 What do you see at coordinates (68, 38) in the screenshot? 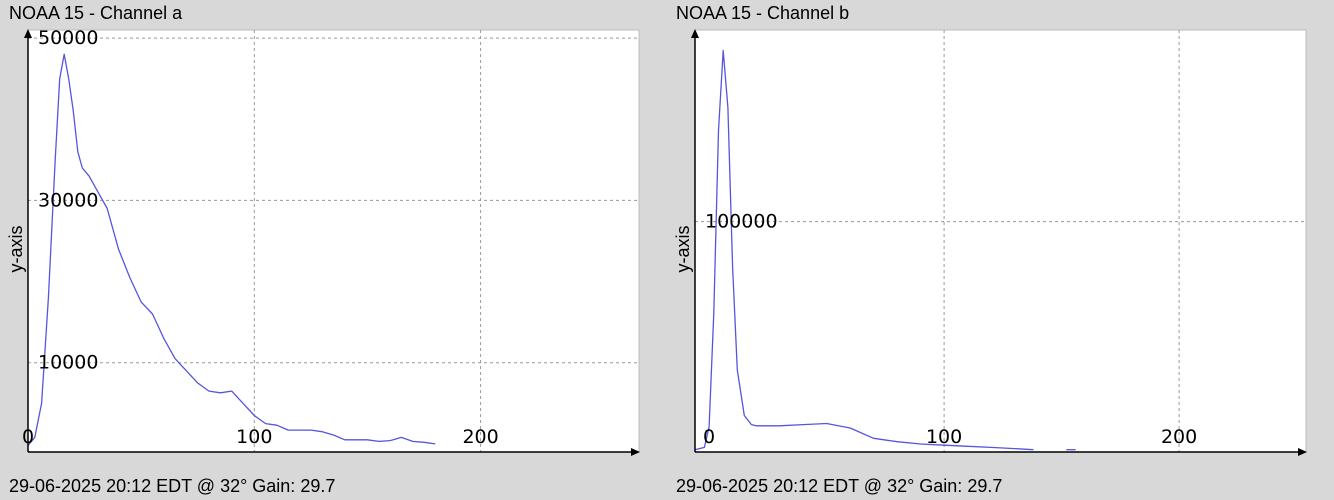
I see `y-tick-label: 50000` at bounding box center [68, 38].